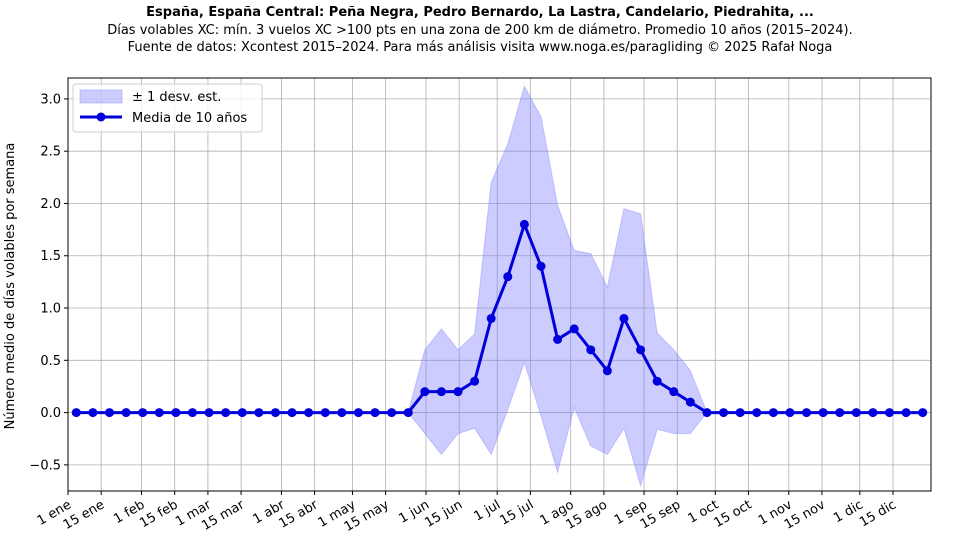 This screenshot has height=540, width=960. I want to click on y-tick-label: 3.0, so click(50, 99).